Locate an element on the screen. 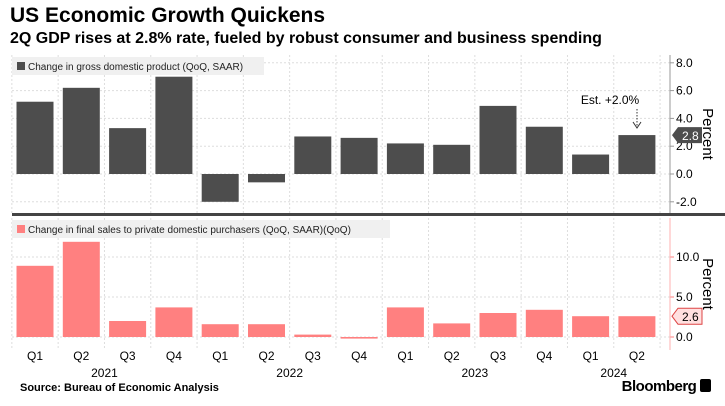 The height and width of the screenshot is (406, 725). estimate-annotation: Est. +2.0% is located at coordinates (610, 100).